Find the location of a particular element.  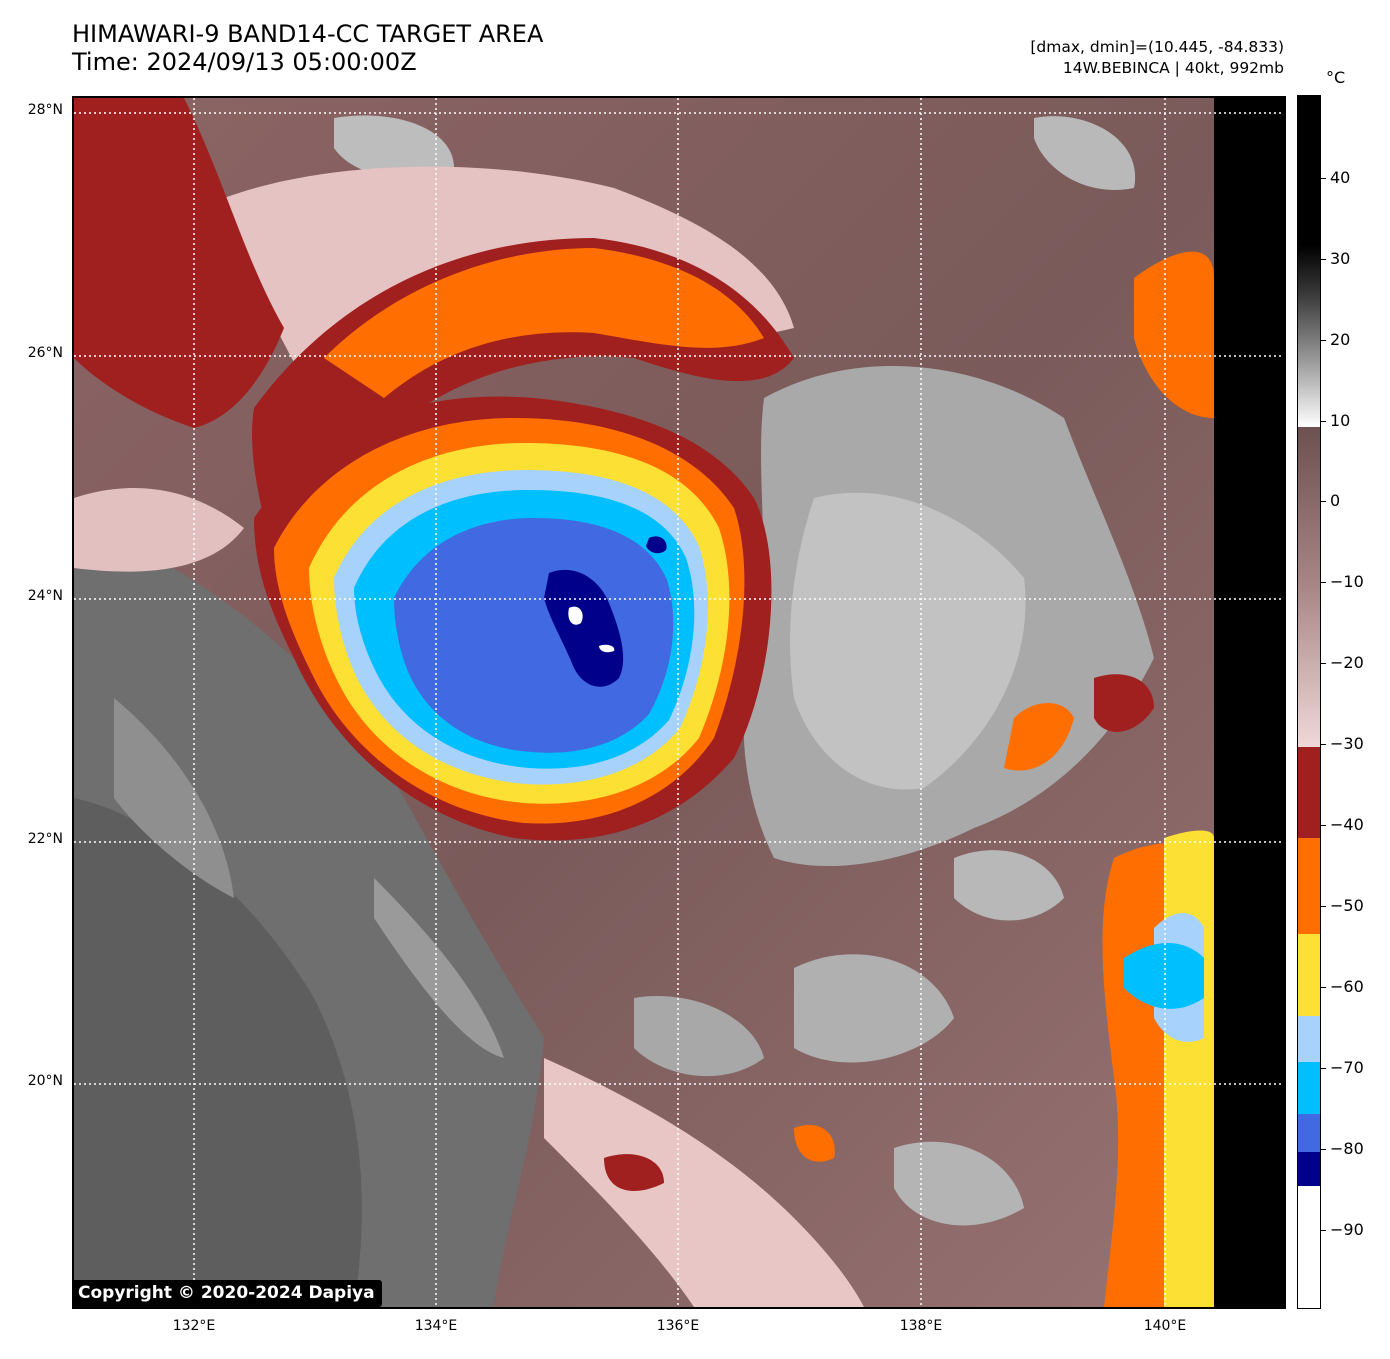

colorbar-tick-label: 20 is located at coordinates (1340, 339).